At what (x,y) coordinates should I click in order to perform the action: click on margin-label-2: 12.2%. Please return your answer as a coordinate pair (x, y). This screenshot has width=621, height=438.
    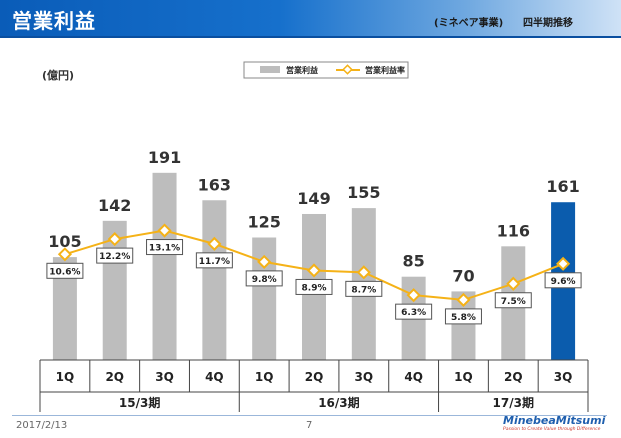
    Looking at the image, I should click on (114, 257).